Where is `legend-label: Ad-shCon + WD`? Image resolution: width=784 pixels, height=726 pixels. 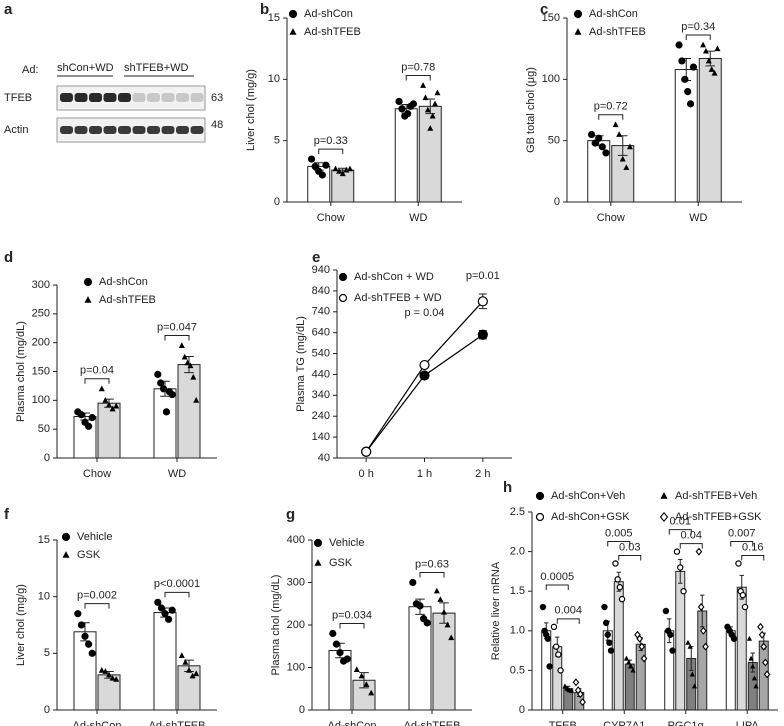
legend-label: Ad-shCon + WD is located at coordinates (394, 277).